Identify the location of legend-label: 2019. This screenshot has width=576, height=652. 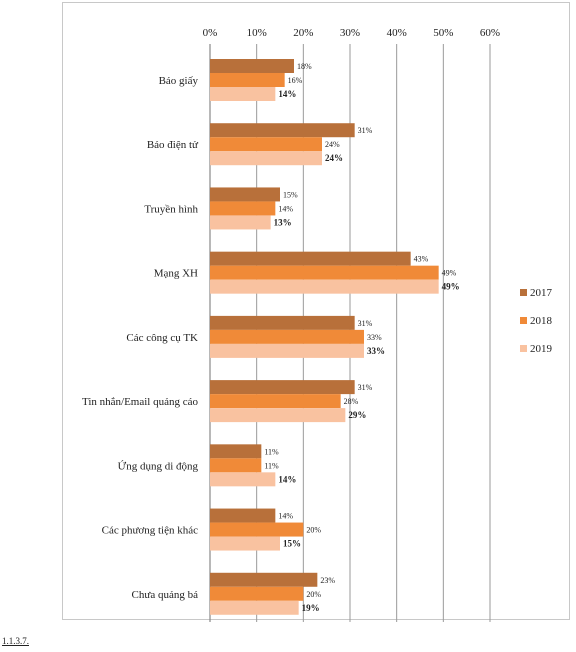
(541, 349).